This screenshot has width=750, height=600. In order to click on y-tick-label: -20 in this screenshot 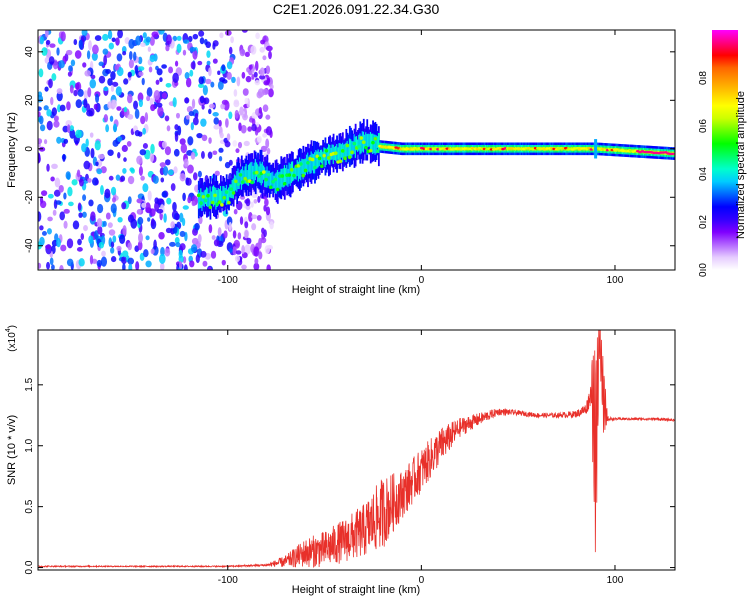, I will do `click(29, 197)`.